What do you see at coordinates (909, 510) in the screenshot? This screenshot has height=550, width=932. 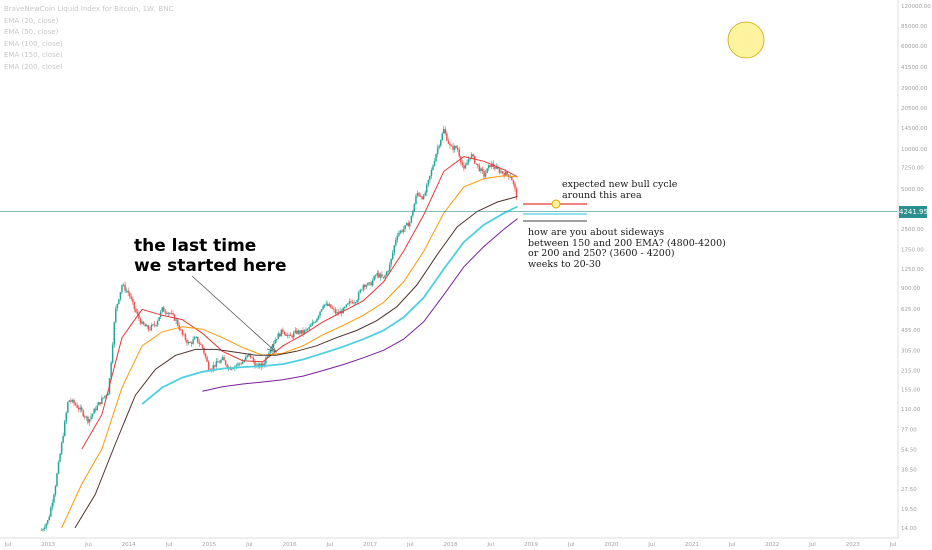 I see `y-tick-label: 19.50` at bounding box center [909, 510].